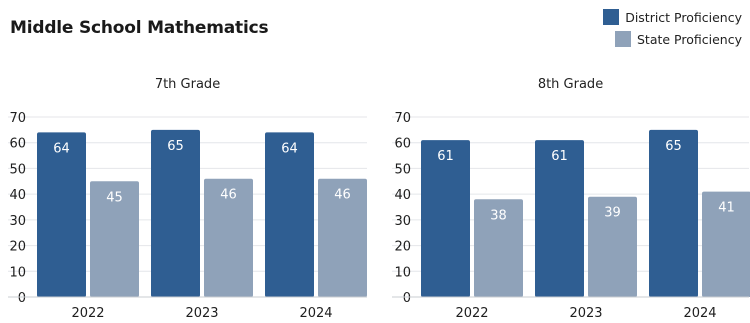  Describe the element at coordinates (611, 17) in the screenshot. I see `legend-swatch-district` at that location.